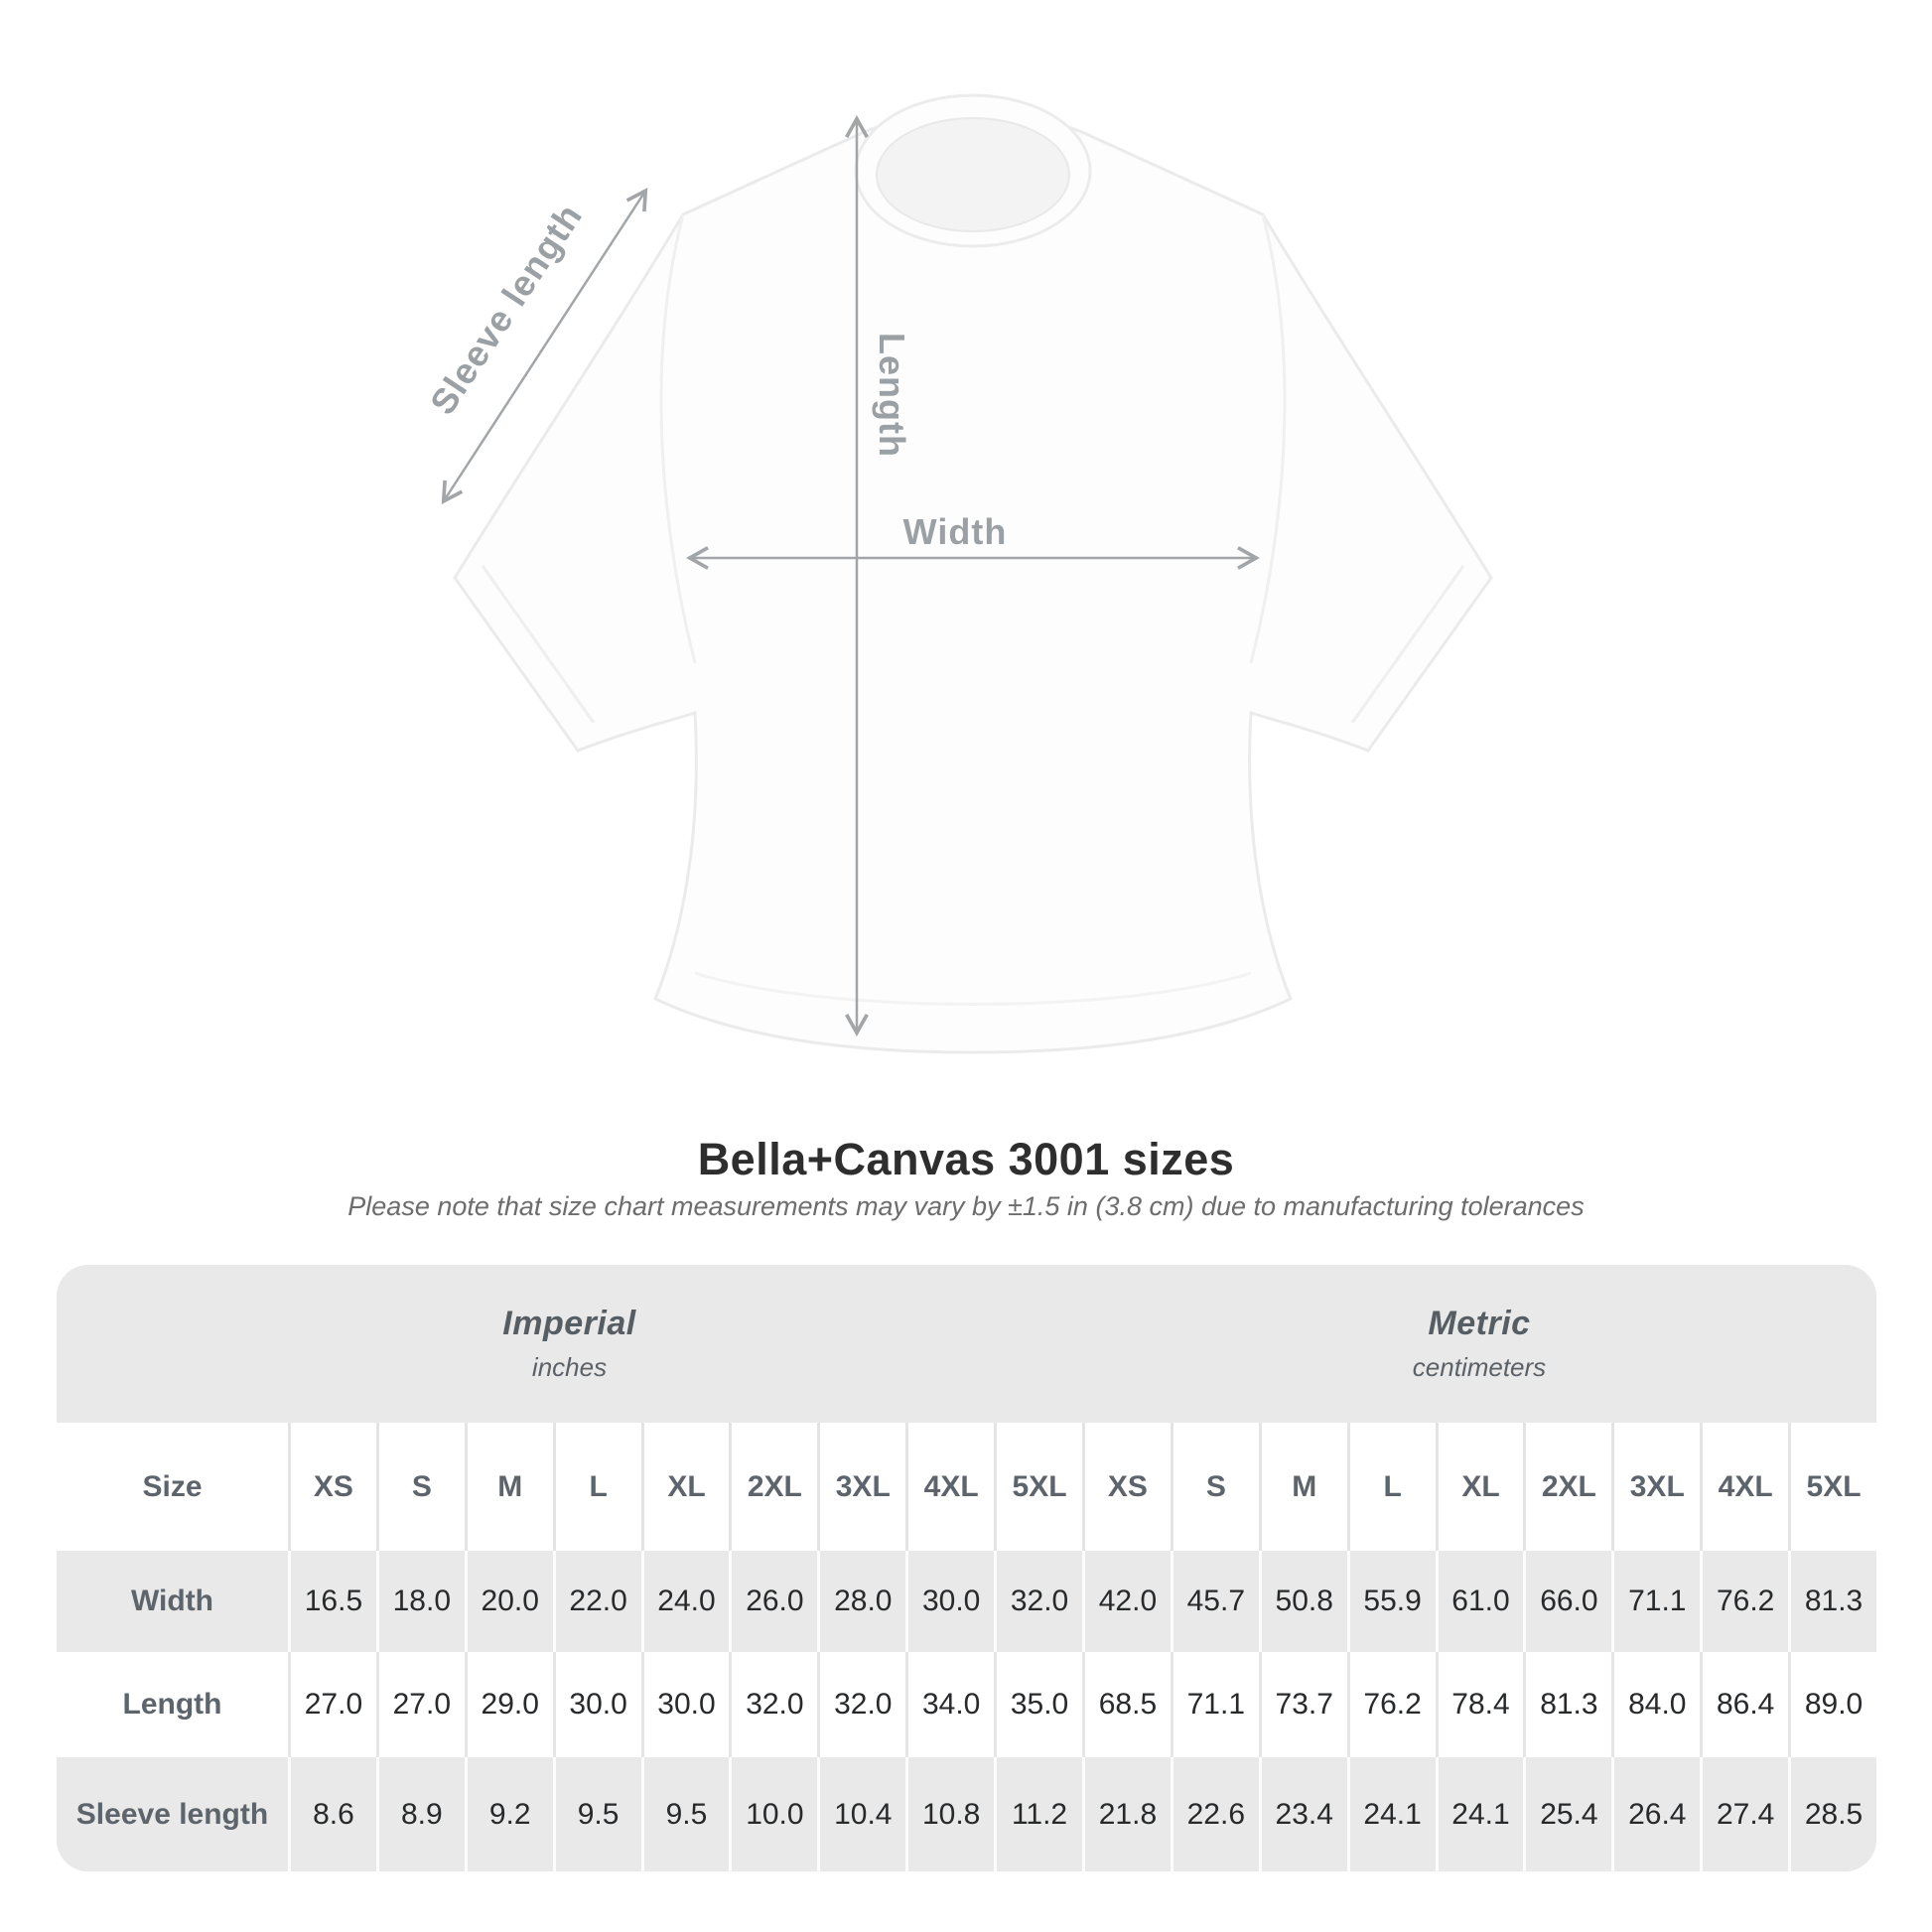 The width and height of the screenshot is (1932, 1932). What do you see at coordinates (1126, 1705) in the screenshot?
I see `length-value: 68.5` at bounding box center [1126, 1705].